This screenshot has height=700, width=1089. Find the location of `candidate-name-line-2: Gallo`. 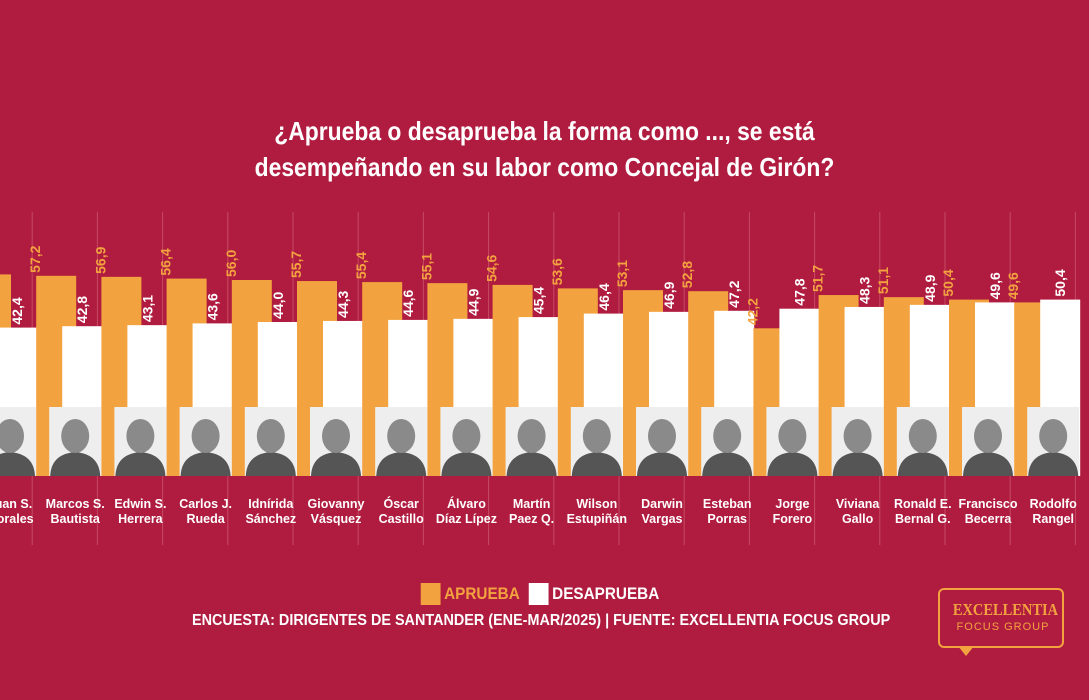

candidate-name-line-2: Gallo is located at coordinates (858, 519).